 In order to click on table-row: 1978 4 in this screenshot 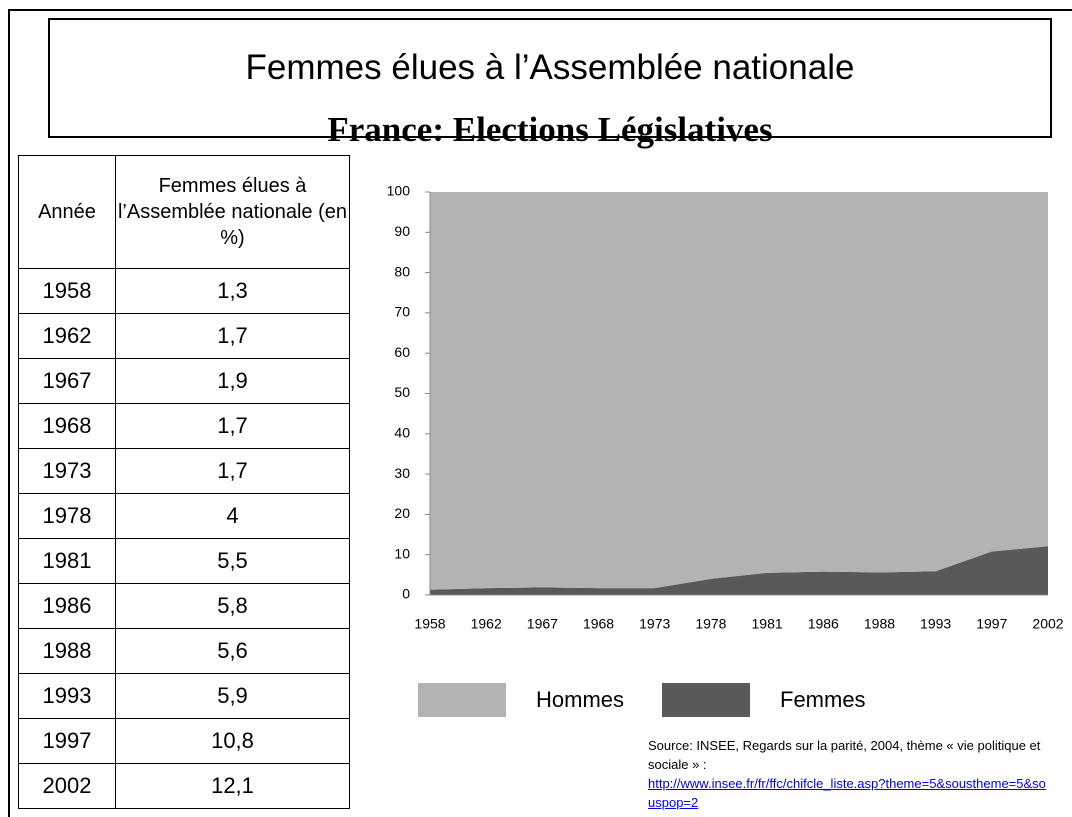, I will do `click(184, 516)`.